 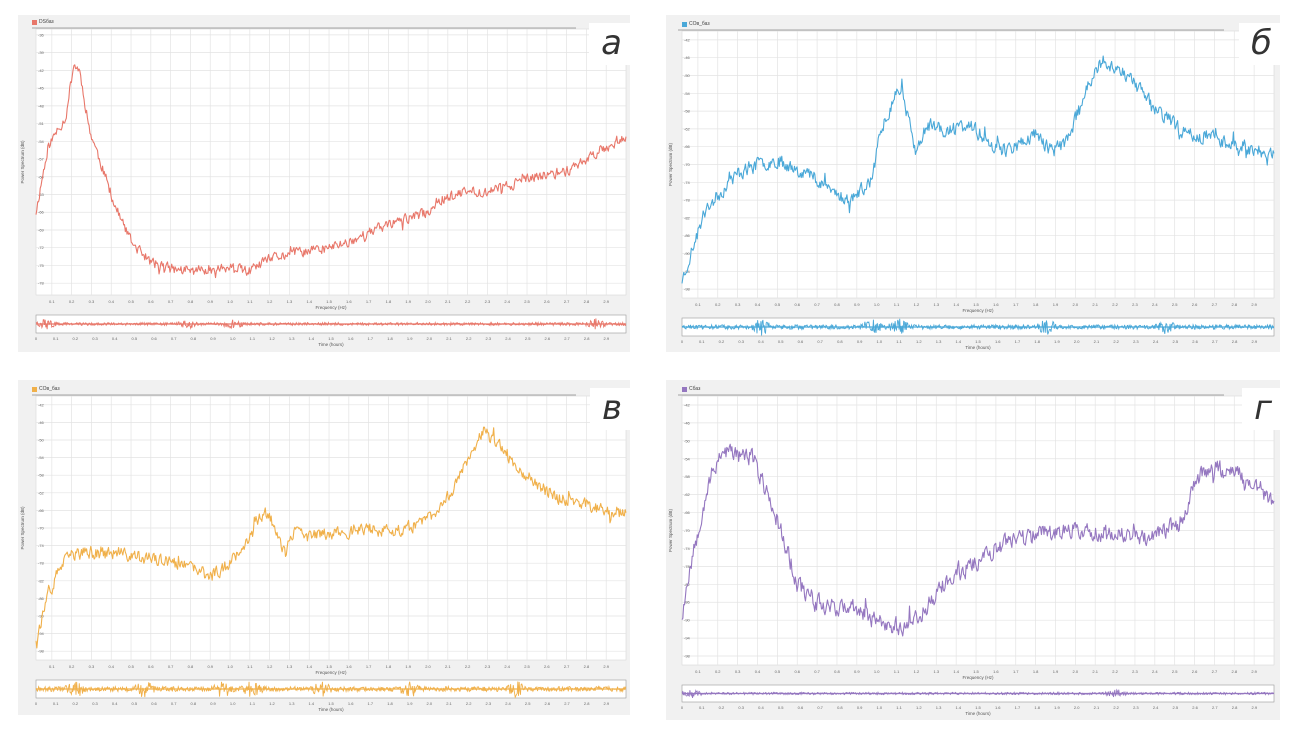 What do you see at coordinates (312, 703) in the screenshot?
I see `wave-tick-label: 1.4` at bounding box center [312, 703].